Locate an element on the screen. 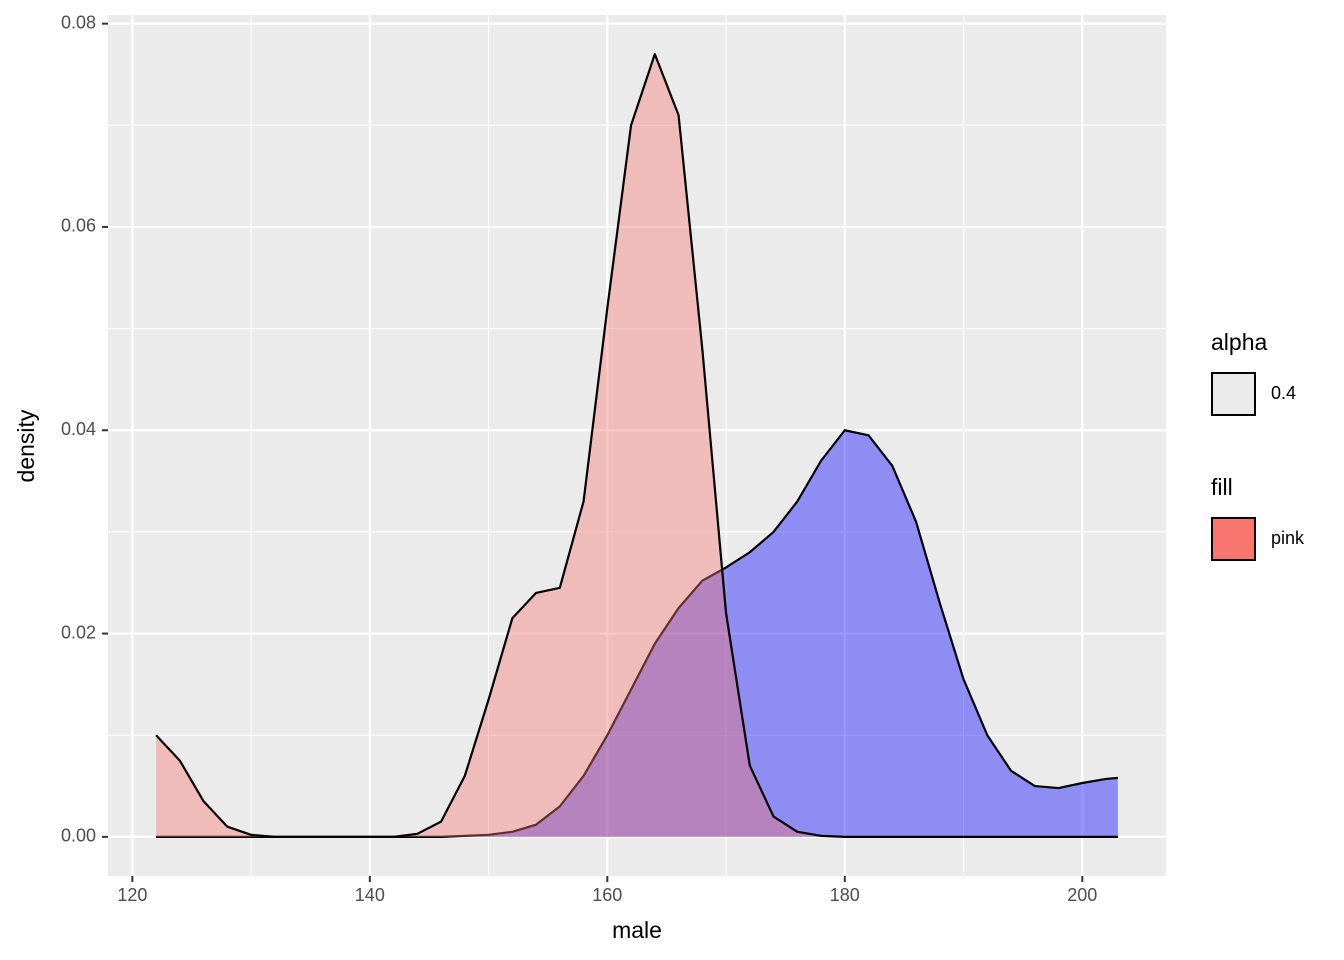 The image size is (1344, 960). legend-title: fill is located at coordinates (1222, 487).